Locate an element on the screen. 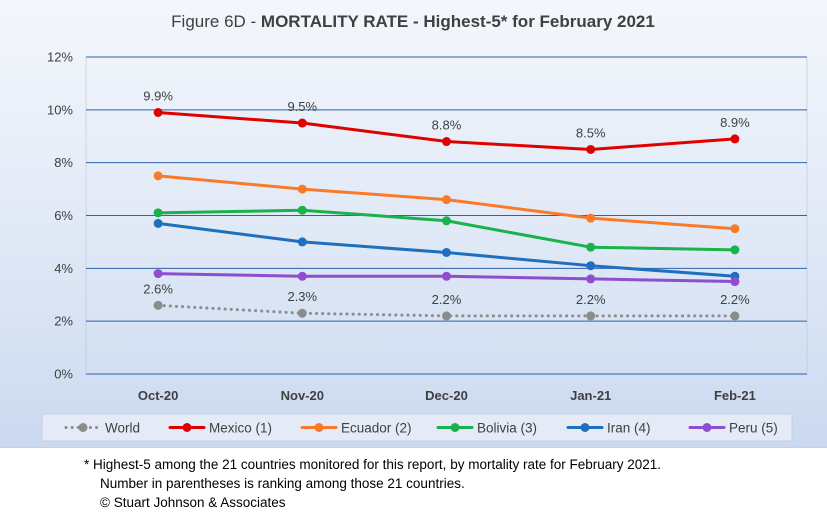  x-tick-label: Nov-20 is located at coordinates (302, 395).